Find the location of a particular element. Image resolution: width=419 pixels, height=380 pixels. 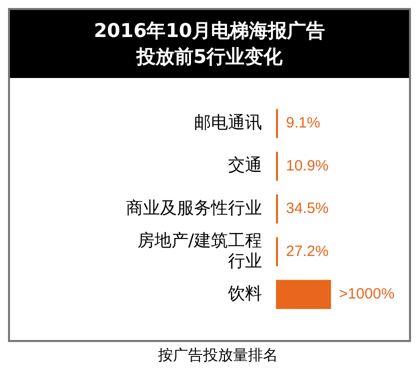

chart-title: 2016年10月电梯海报广告投放前5行业变化 is located at coordinates (209, 44).